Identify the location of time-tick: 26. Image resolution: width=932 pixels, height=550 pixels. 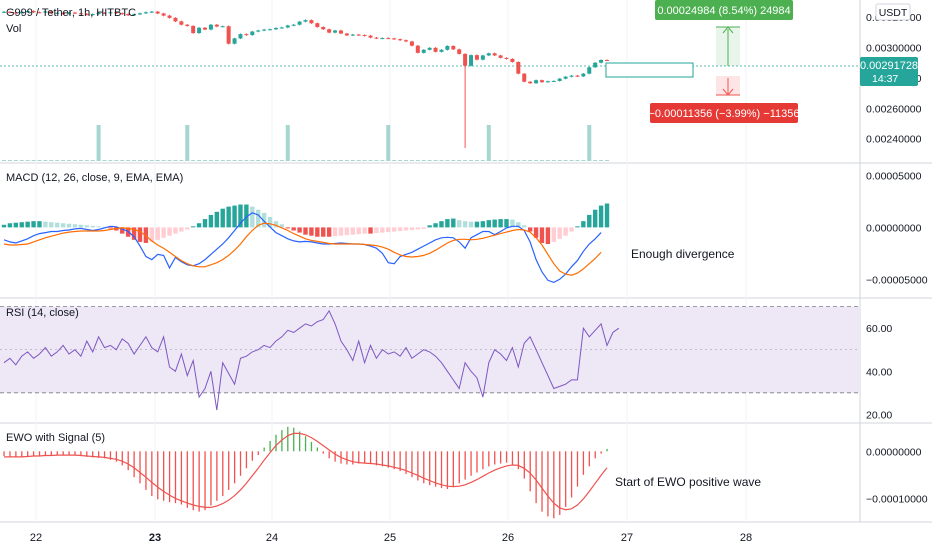
(508, 538).